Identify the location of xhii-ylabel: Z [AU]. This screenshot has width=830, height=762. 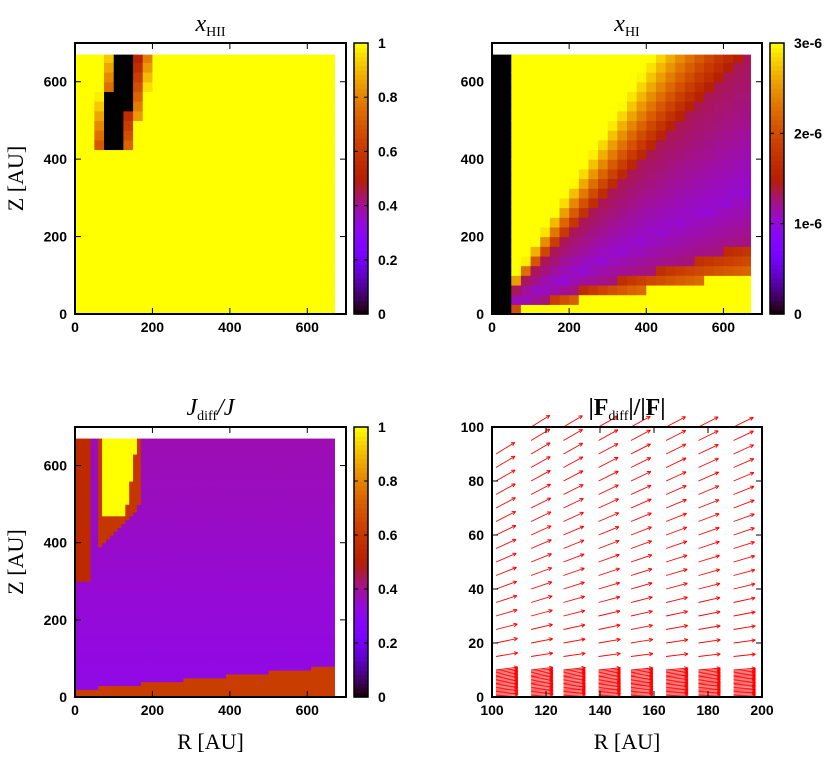
(15, 178).